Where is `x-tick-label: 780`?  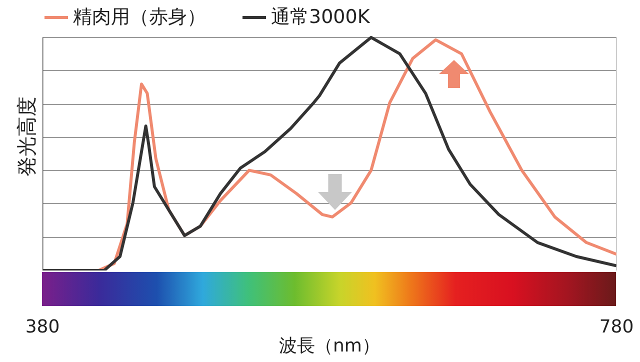
x-tick-label: 780 is located at coordinates (616, 327).